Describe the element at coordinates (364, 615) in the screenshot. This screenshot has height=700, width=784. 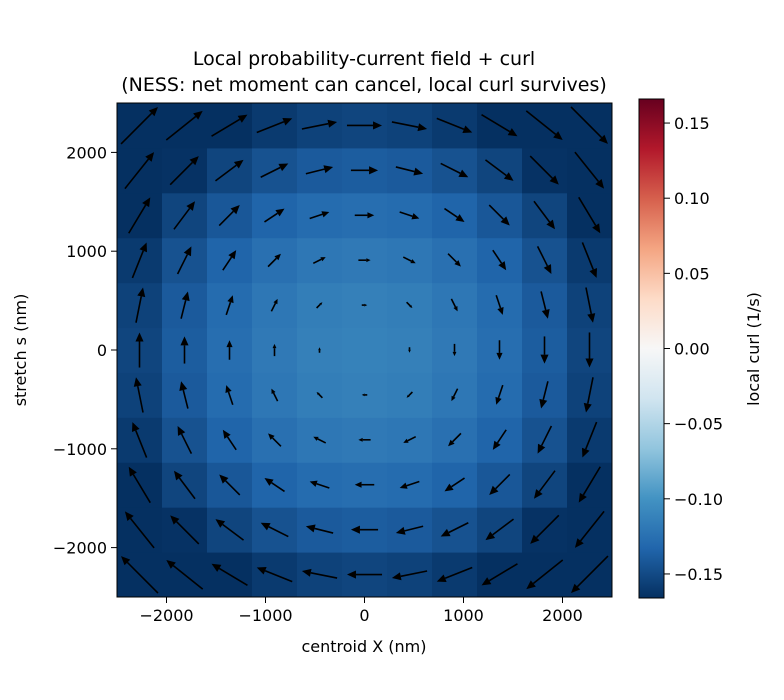
I see `x-tick-label: 0` at that location.